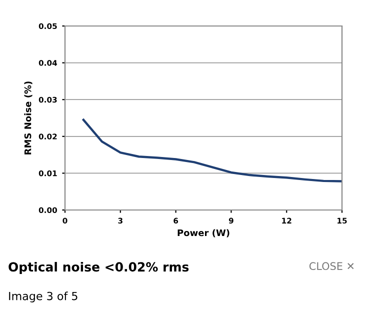 This screenshot has height=320, width=366. Describe the element at coordinates (98, 268) in the screenshot. I see `text: Optical noise <0.02% rms` at that location.